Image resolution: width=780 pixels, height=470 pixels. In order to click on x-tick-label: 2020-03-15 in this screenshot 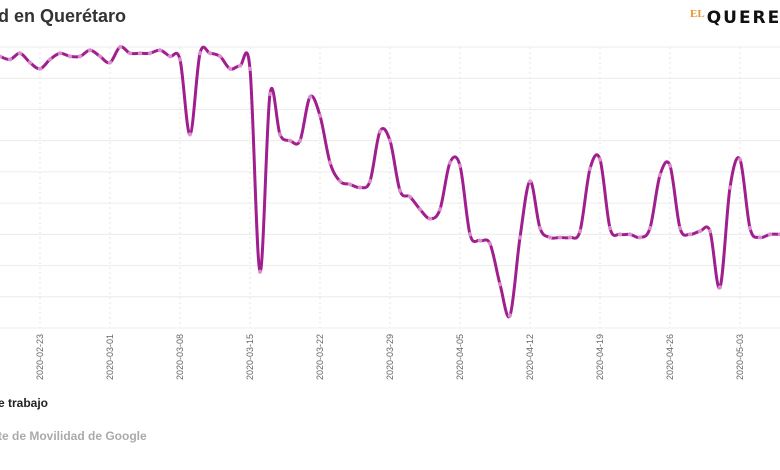, I will do `click(250, 357)`.